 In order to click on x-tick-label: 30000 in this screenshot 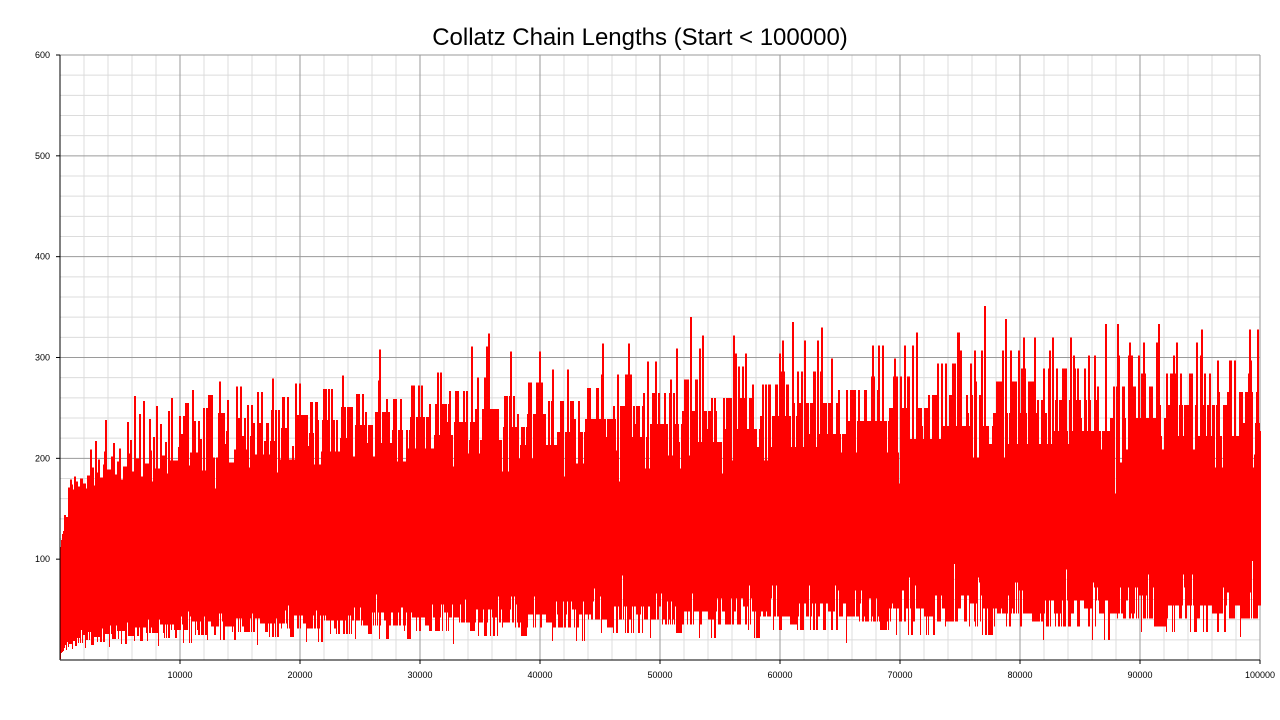, I will do `click(419, 675)`.